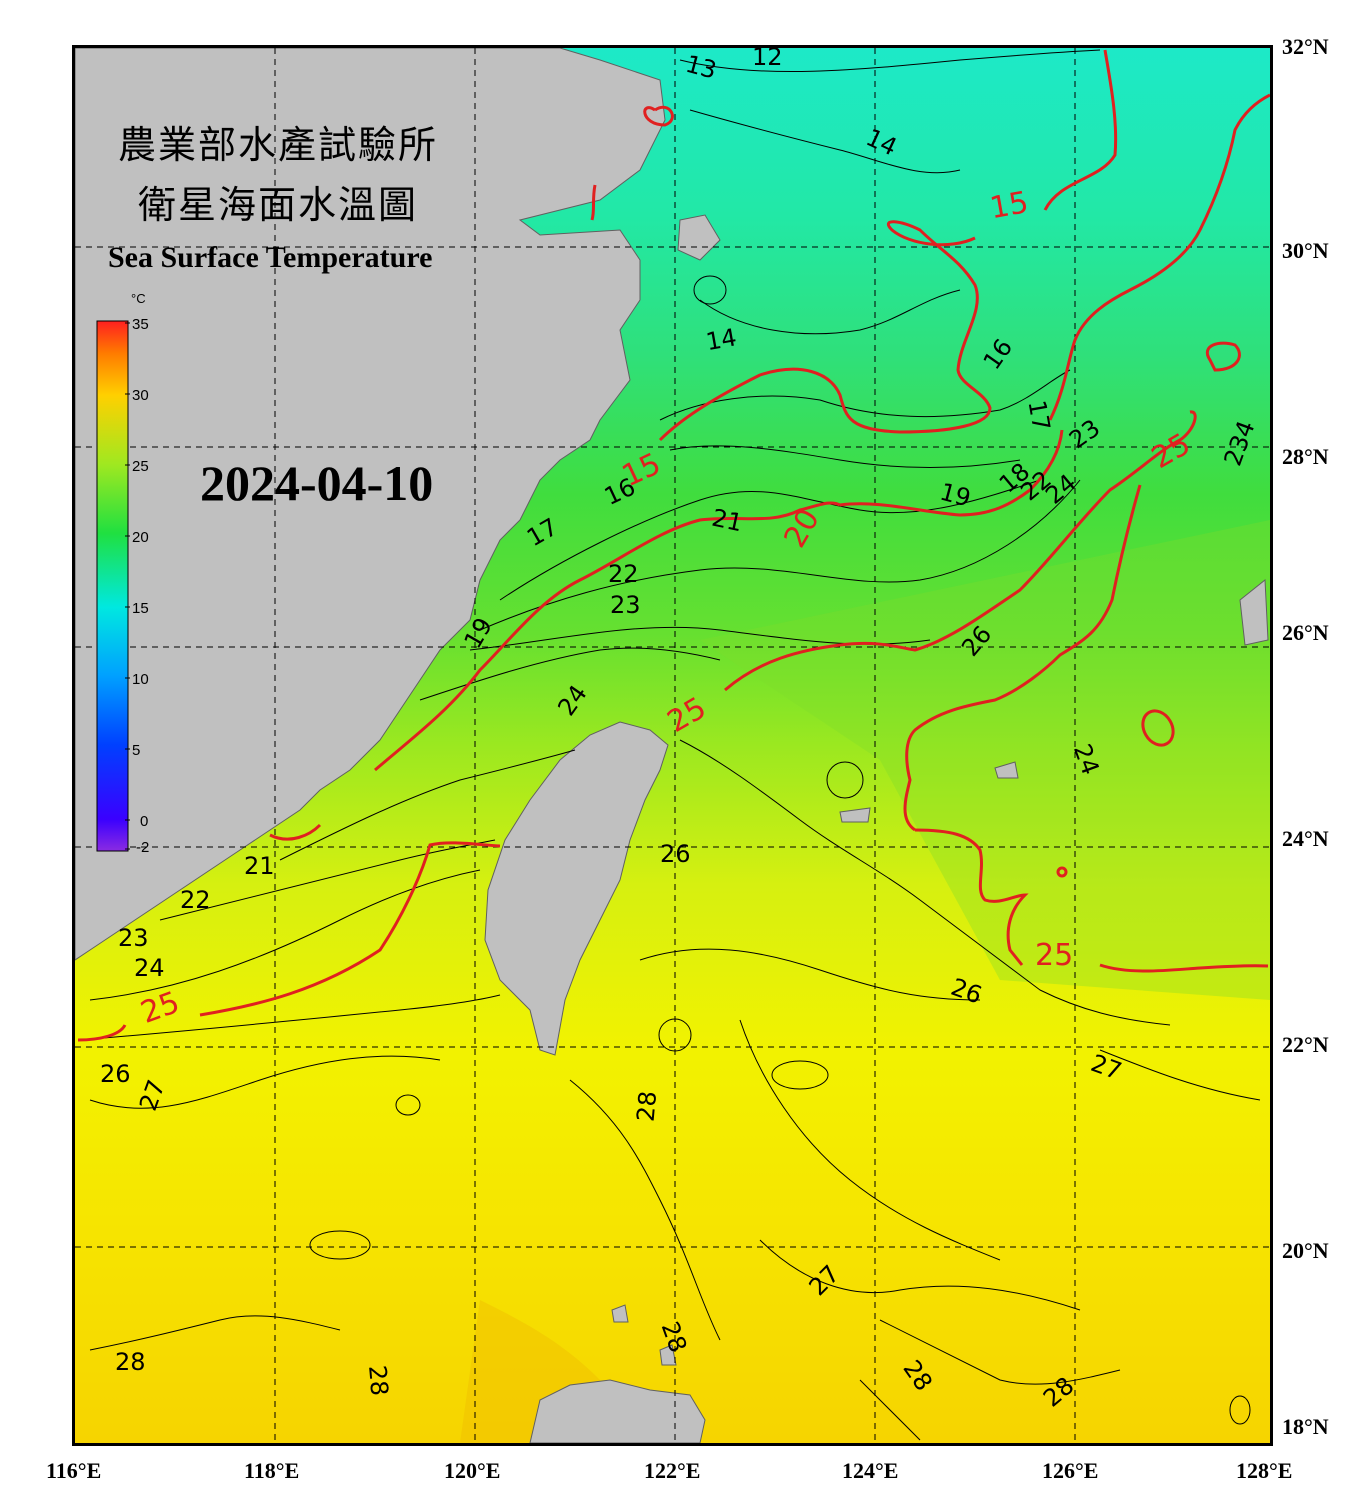 This screenshot has width=1350, height=1500. Describe the element at coordinates (140, 679) in the screenshot. I see `colorbar-tick-label: 10` at that location.